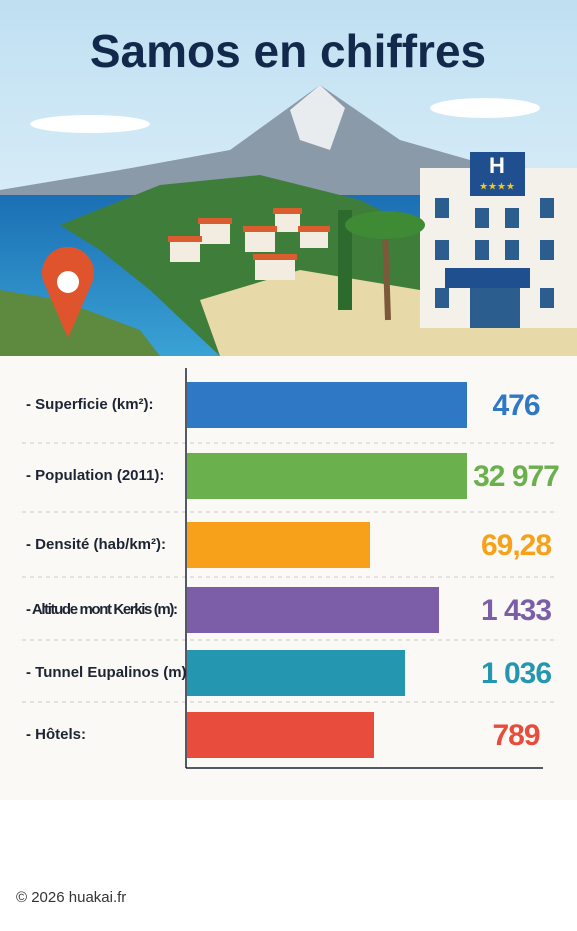 The width and height of the screenshot is (577, 931). I want to click on stars: ★★★★, so click(497, 187).